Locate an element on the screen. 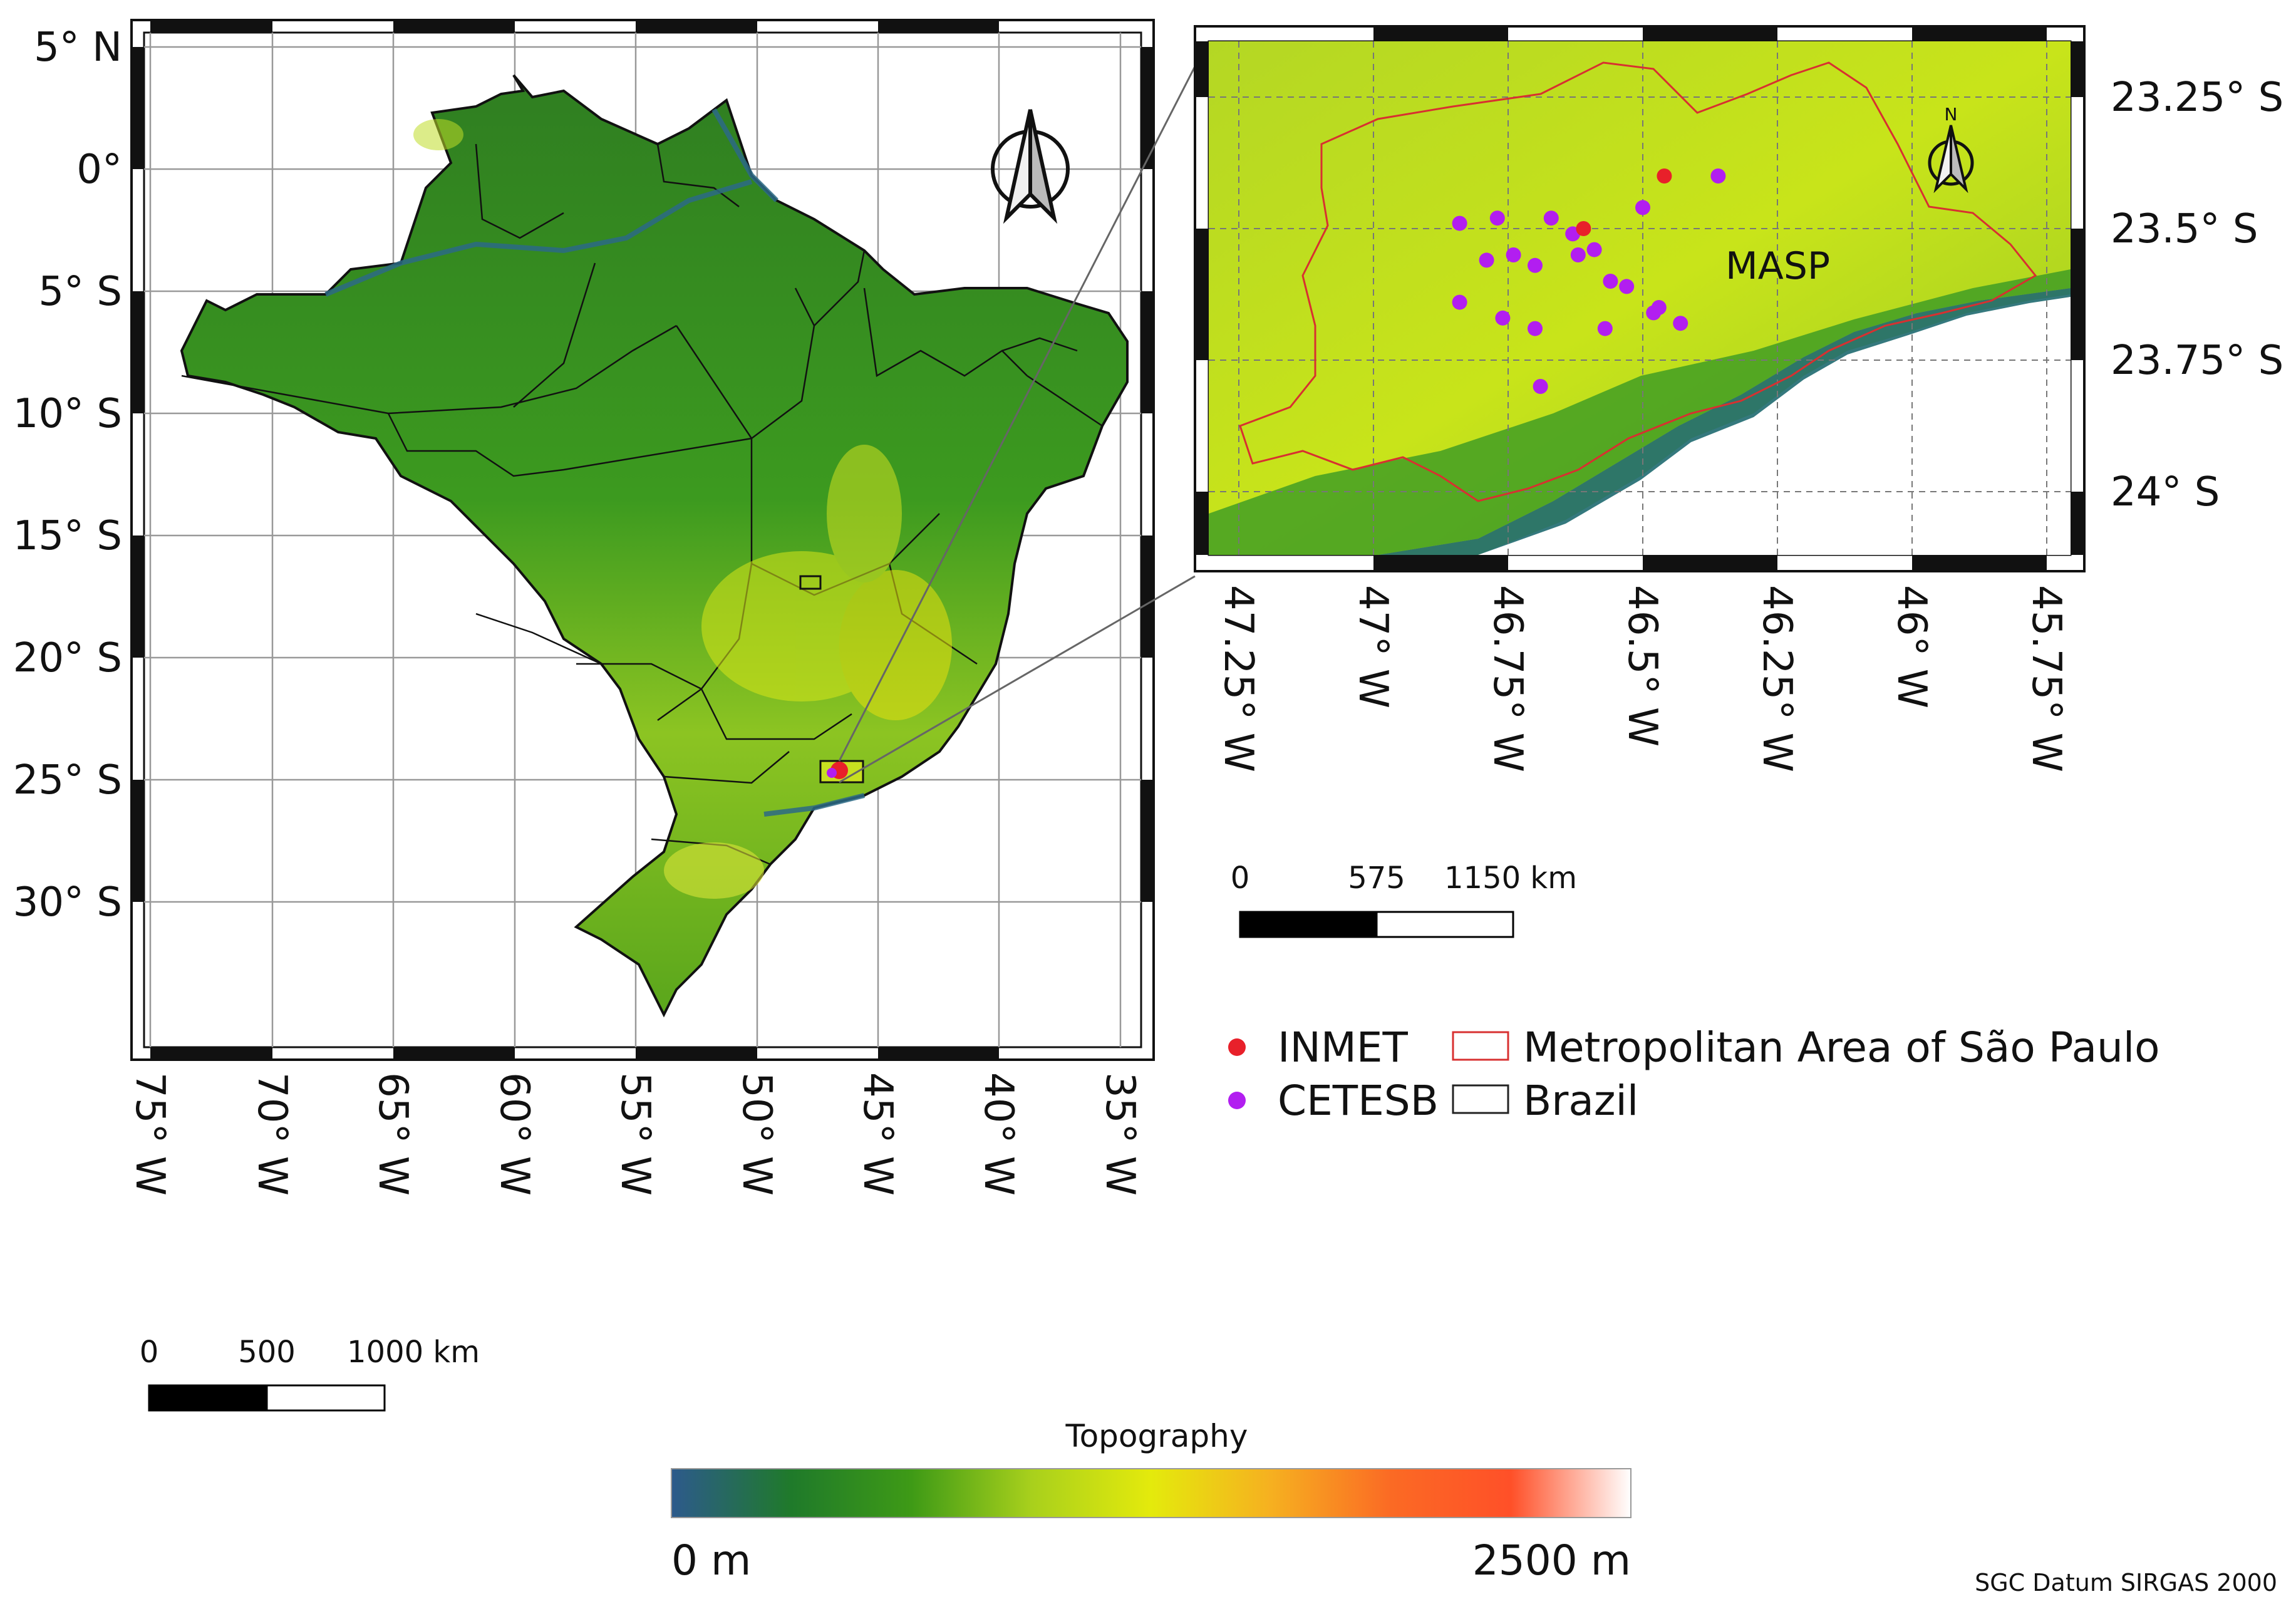 This screenshot has width=2296, height=1609. colorbar-gradient is located at coordinates (1151, 1493).